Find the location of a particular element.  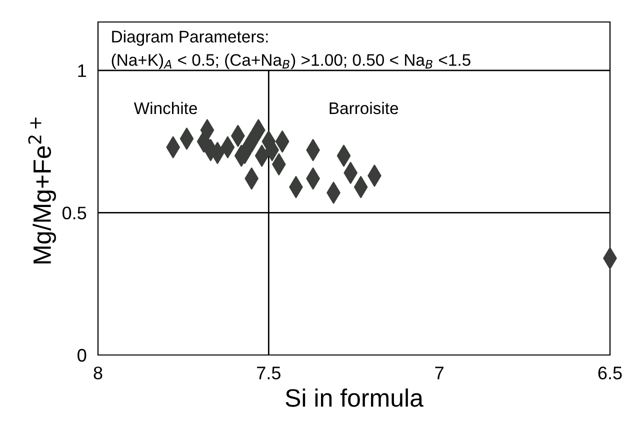

annotation: Diagram Parameters: is located at coordinates (190, 38).